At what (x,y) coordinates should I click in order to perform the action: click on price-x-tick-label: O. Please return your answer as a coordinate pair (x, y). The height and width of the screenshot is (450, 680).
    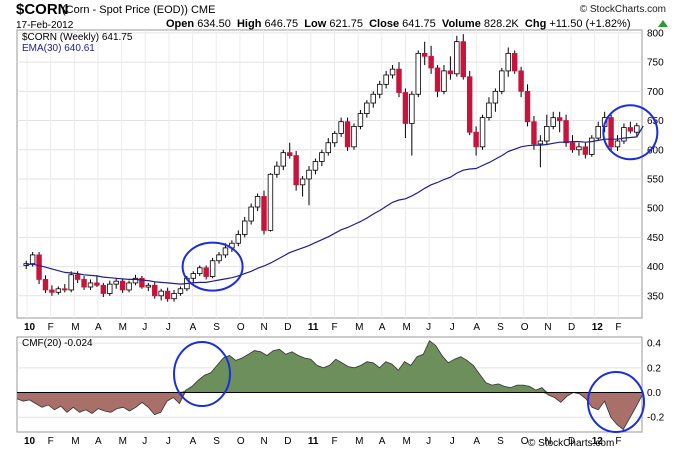
    Looking at the image, I should click on (241, 327).